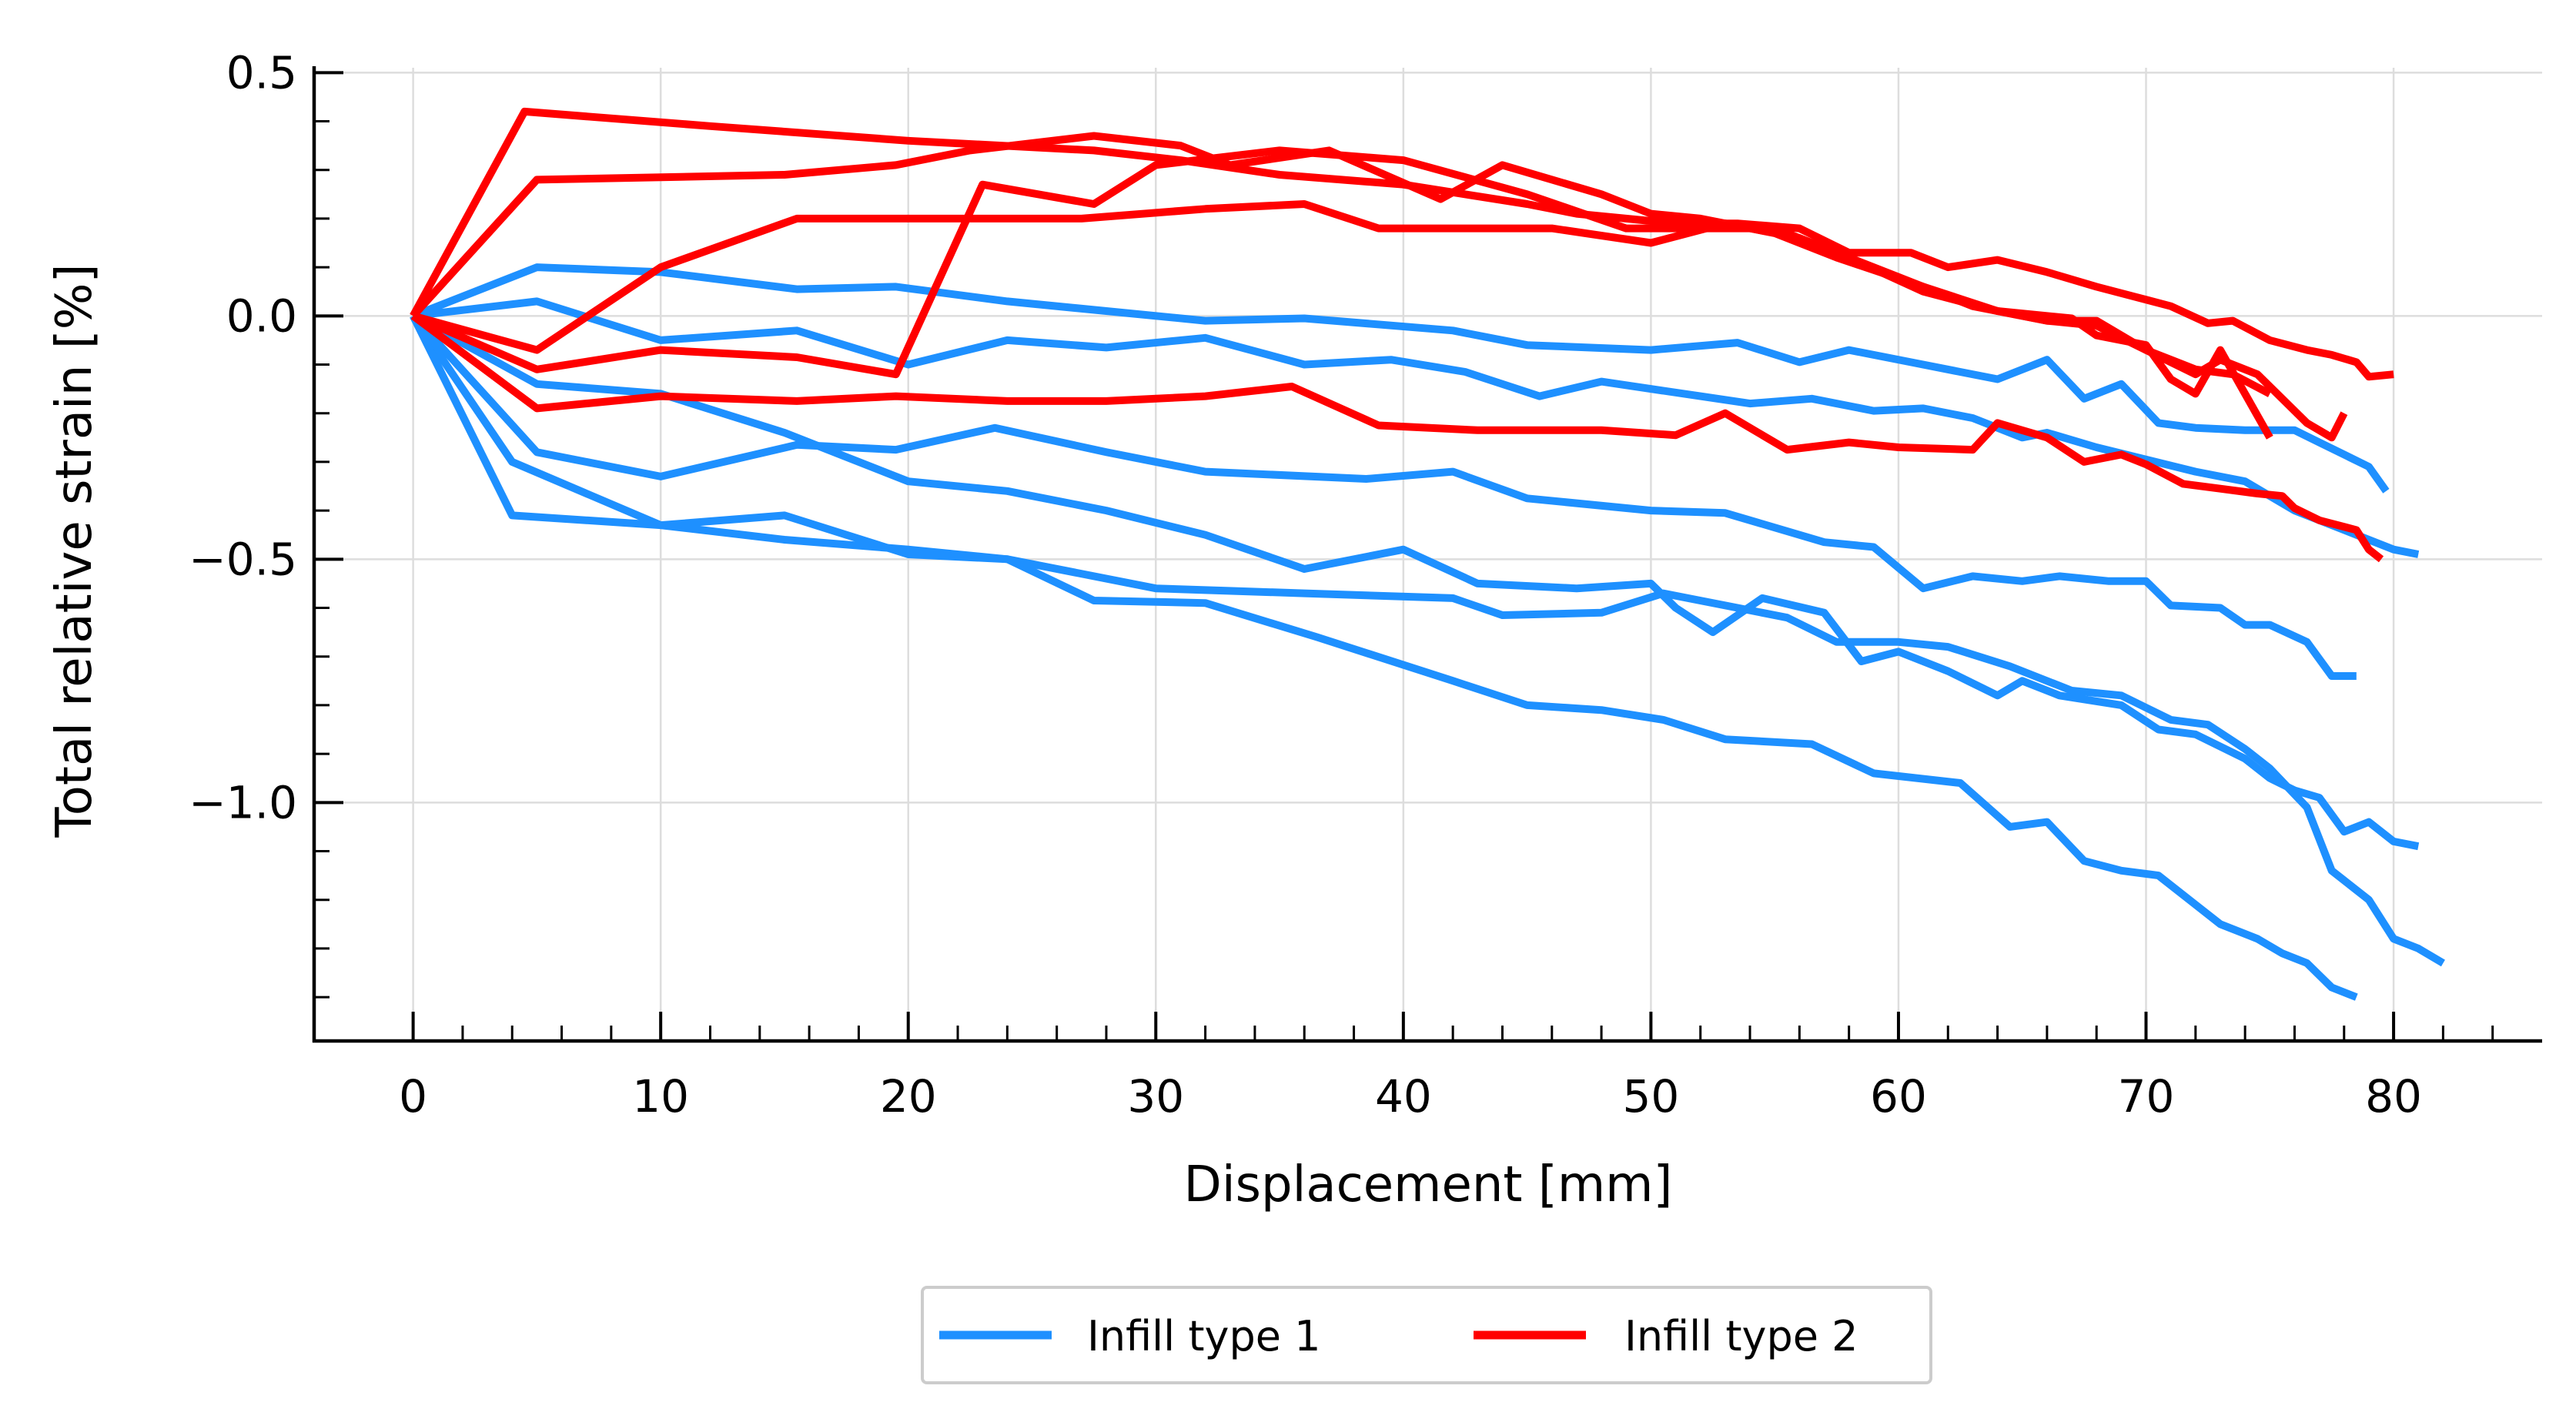 The width and height of the screenshot is (2576, 1419). Describe the element at coordinates (1155, 1096) in the screenshot. I see `x-tick-label: 30` at that location.